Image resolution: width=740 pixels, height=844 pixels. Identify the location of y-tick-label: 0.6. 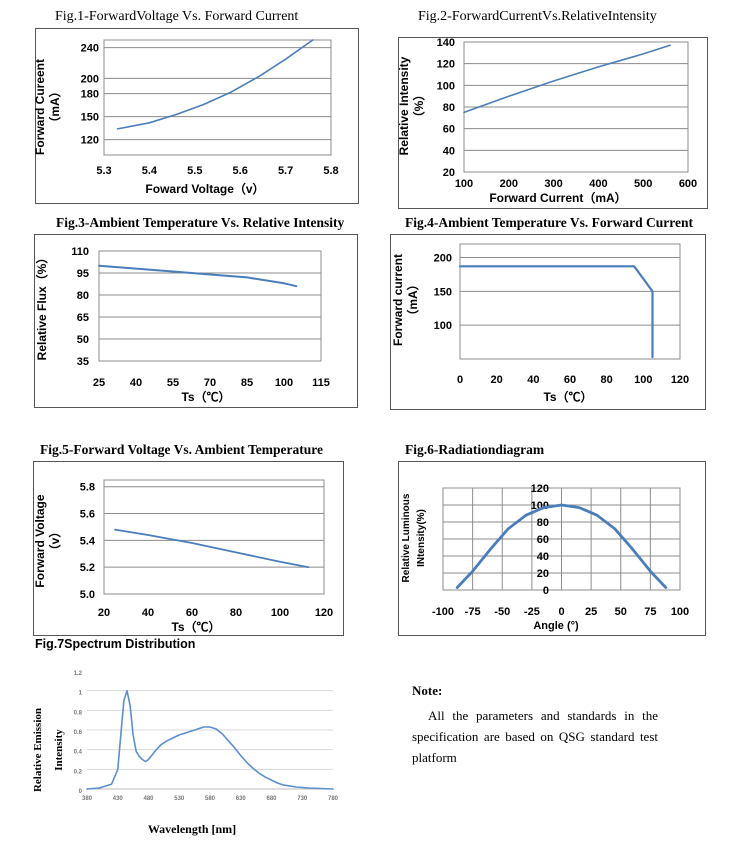
(78, 733).